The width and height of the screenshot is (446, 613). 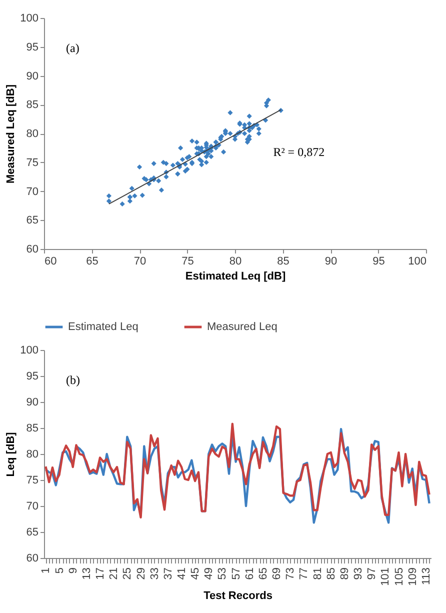 I want to click on x-tick-label: 69, so click(x=277, y=574).